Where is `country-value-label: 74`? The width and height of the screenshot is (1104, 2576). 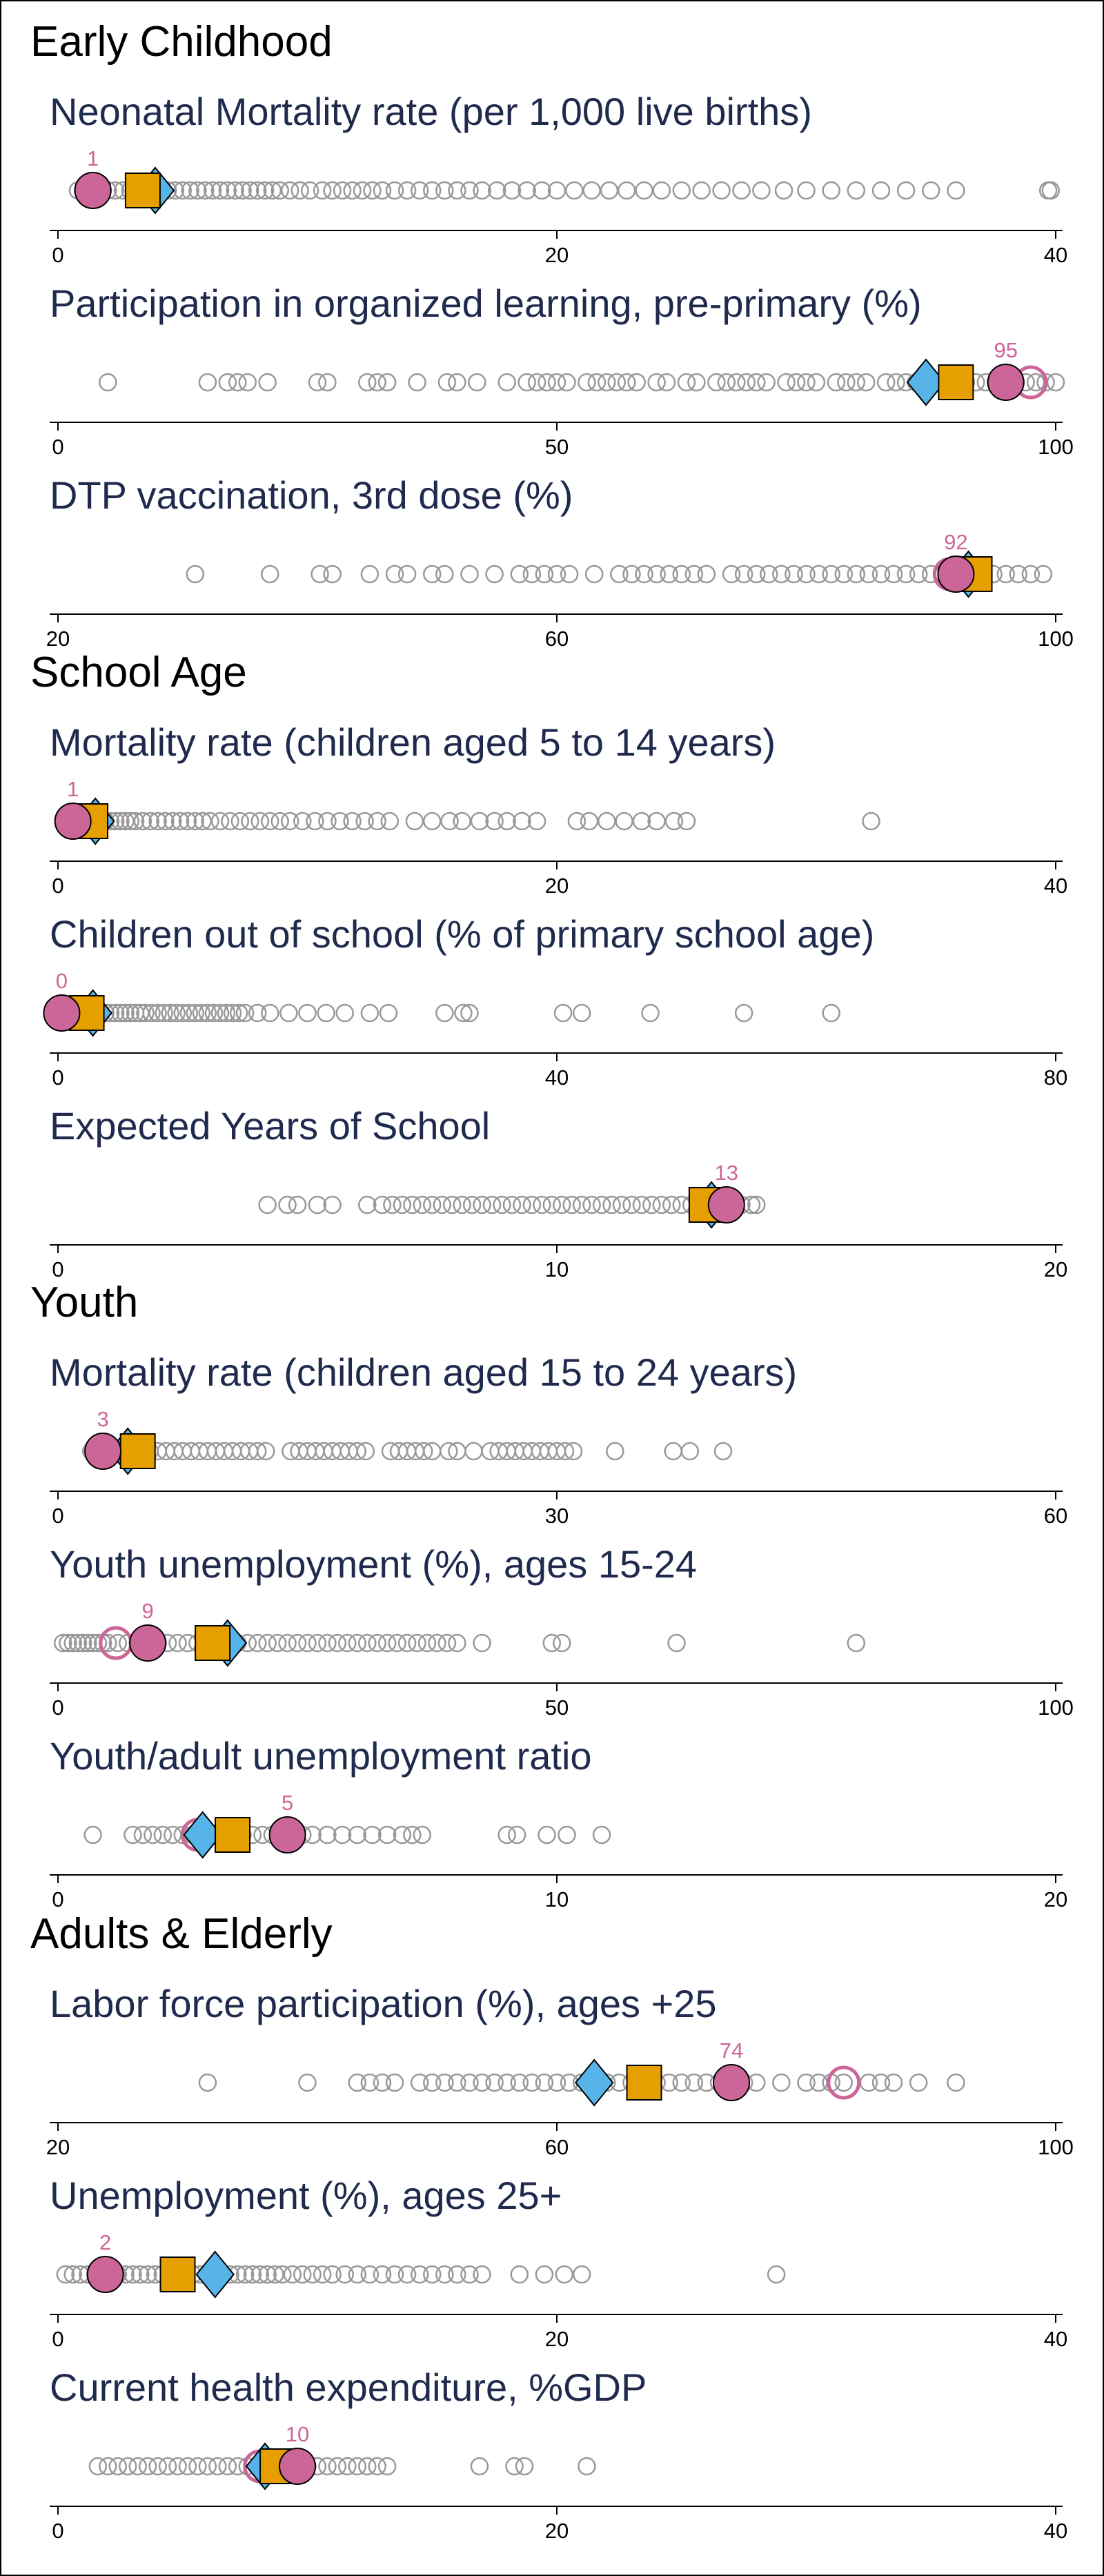 country-value-label: 74 is located at coordinates (731, 2050).